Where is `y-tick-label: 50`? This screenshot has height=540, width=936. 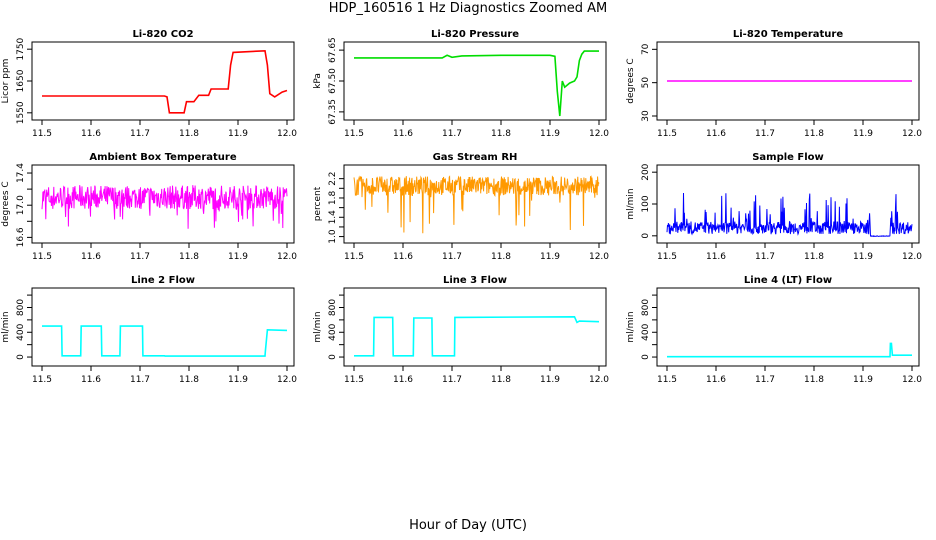 y-tick-label: 50 is located at coordinates (646, 83).